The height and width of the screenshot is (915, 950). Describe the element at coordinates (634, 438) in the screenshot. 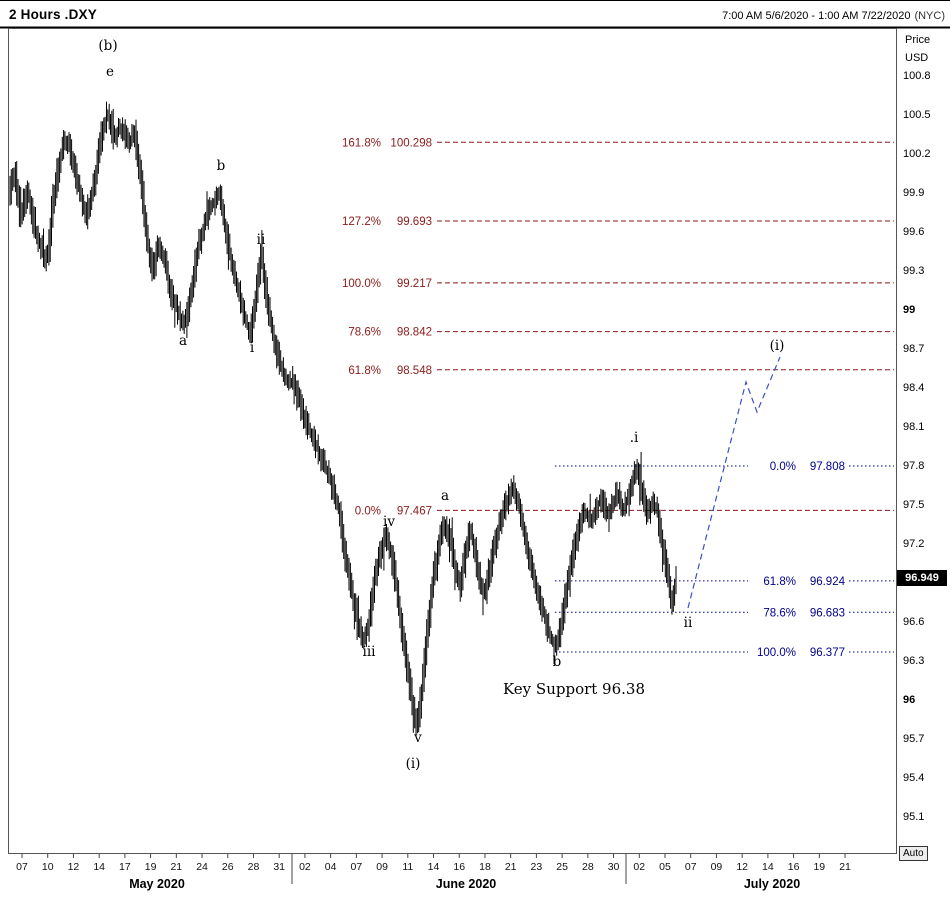

I see `wave-label: .i` at that location.